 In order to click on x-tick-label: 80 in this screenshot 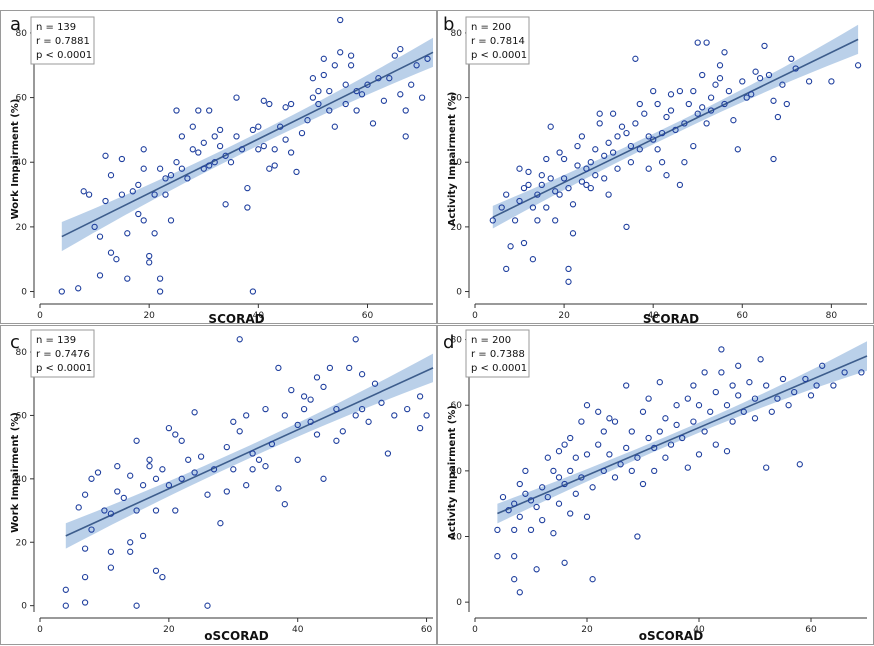, I will do `click(832, 316)`.